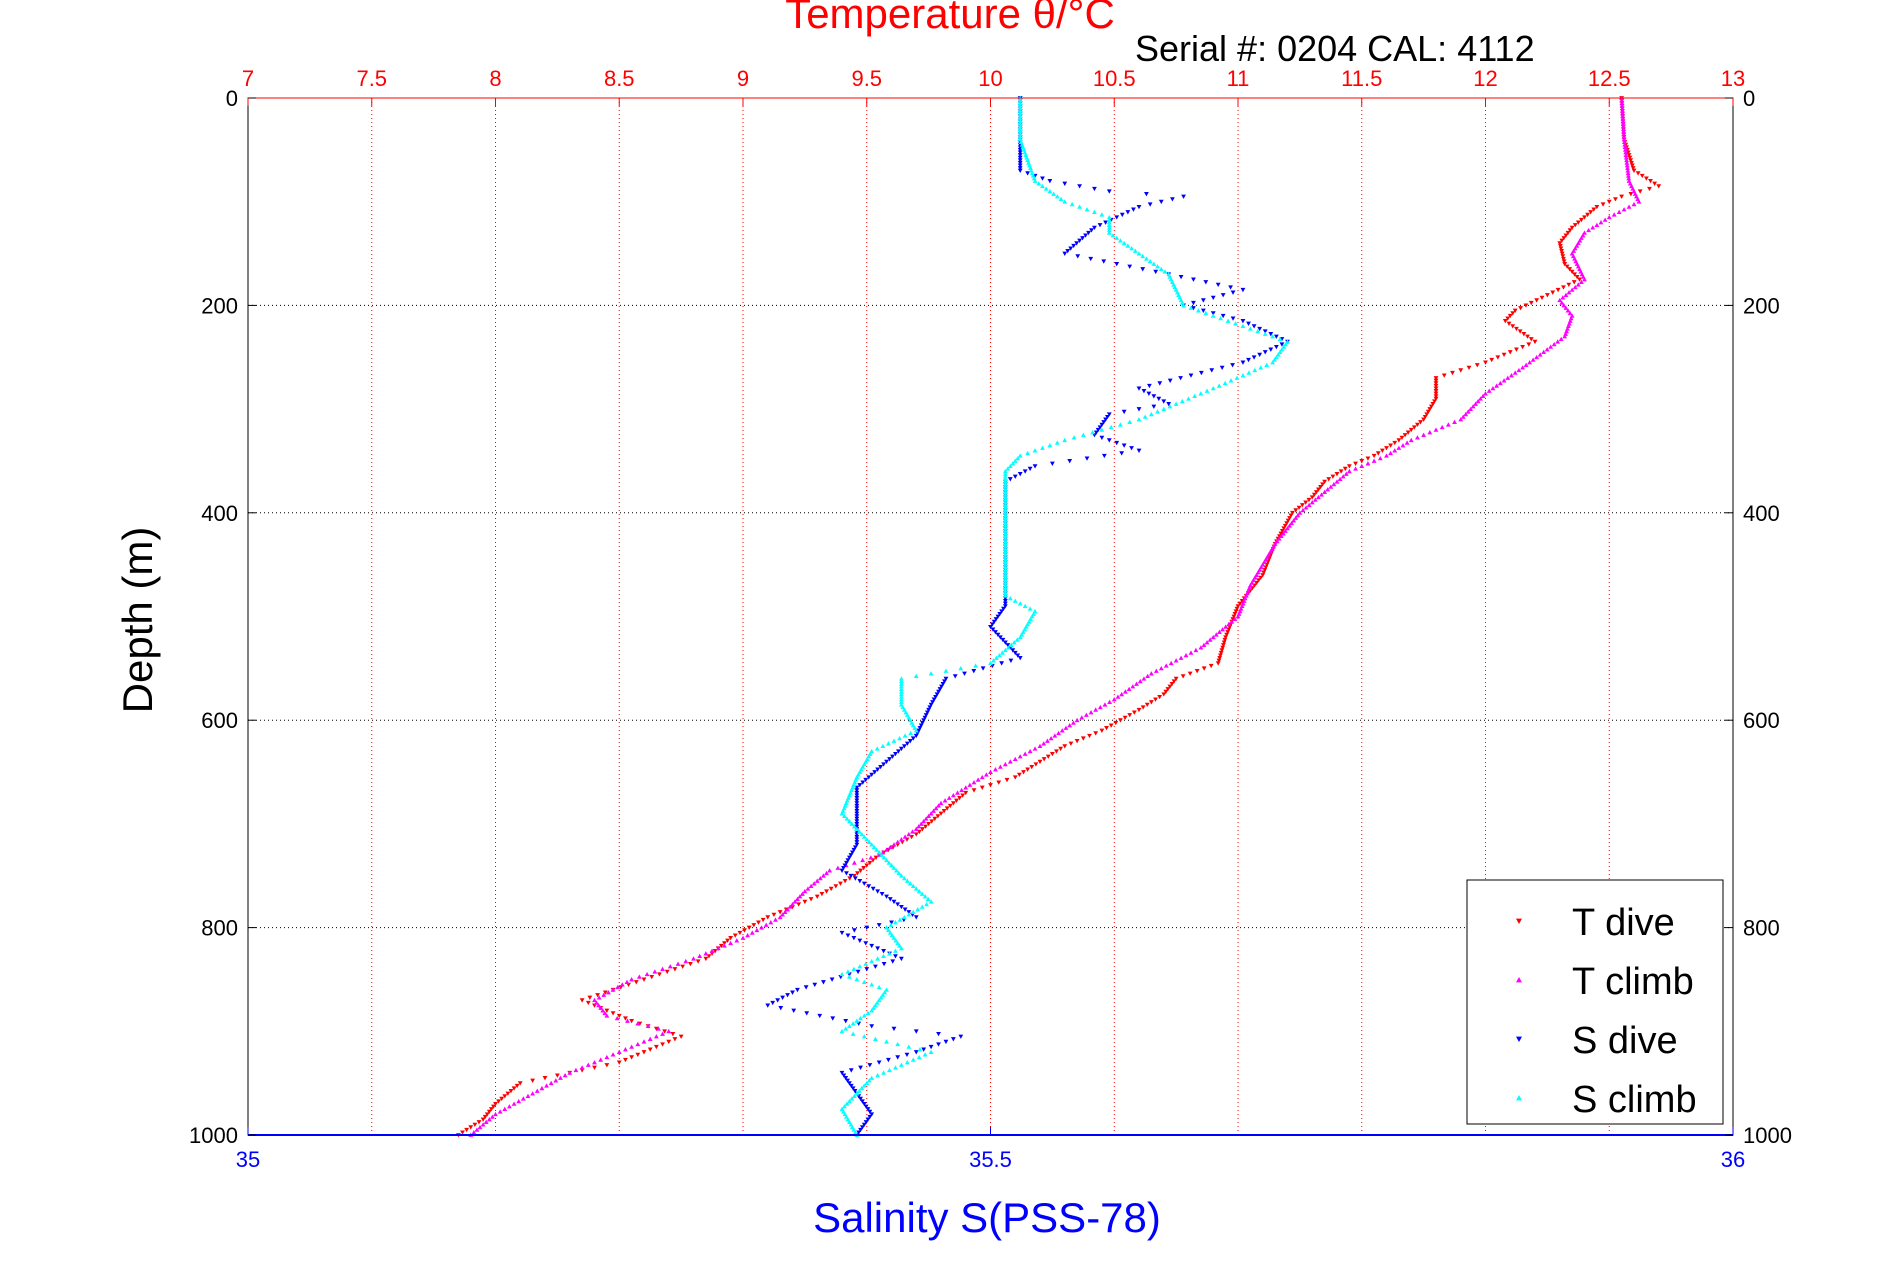 The height and width of the screenshot is (1262, 1891). What do you see at coordinates (495, 78) in the screenshot?
I see `temperature-tick-label: 8` at bounding box center [495, 78].